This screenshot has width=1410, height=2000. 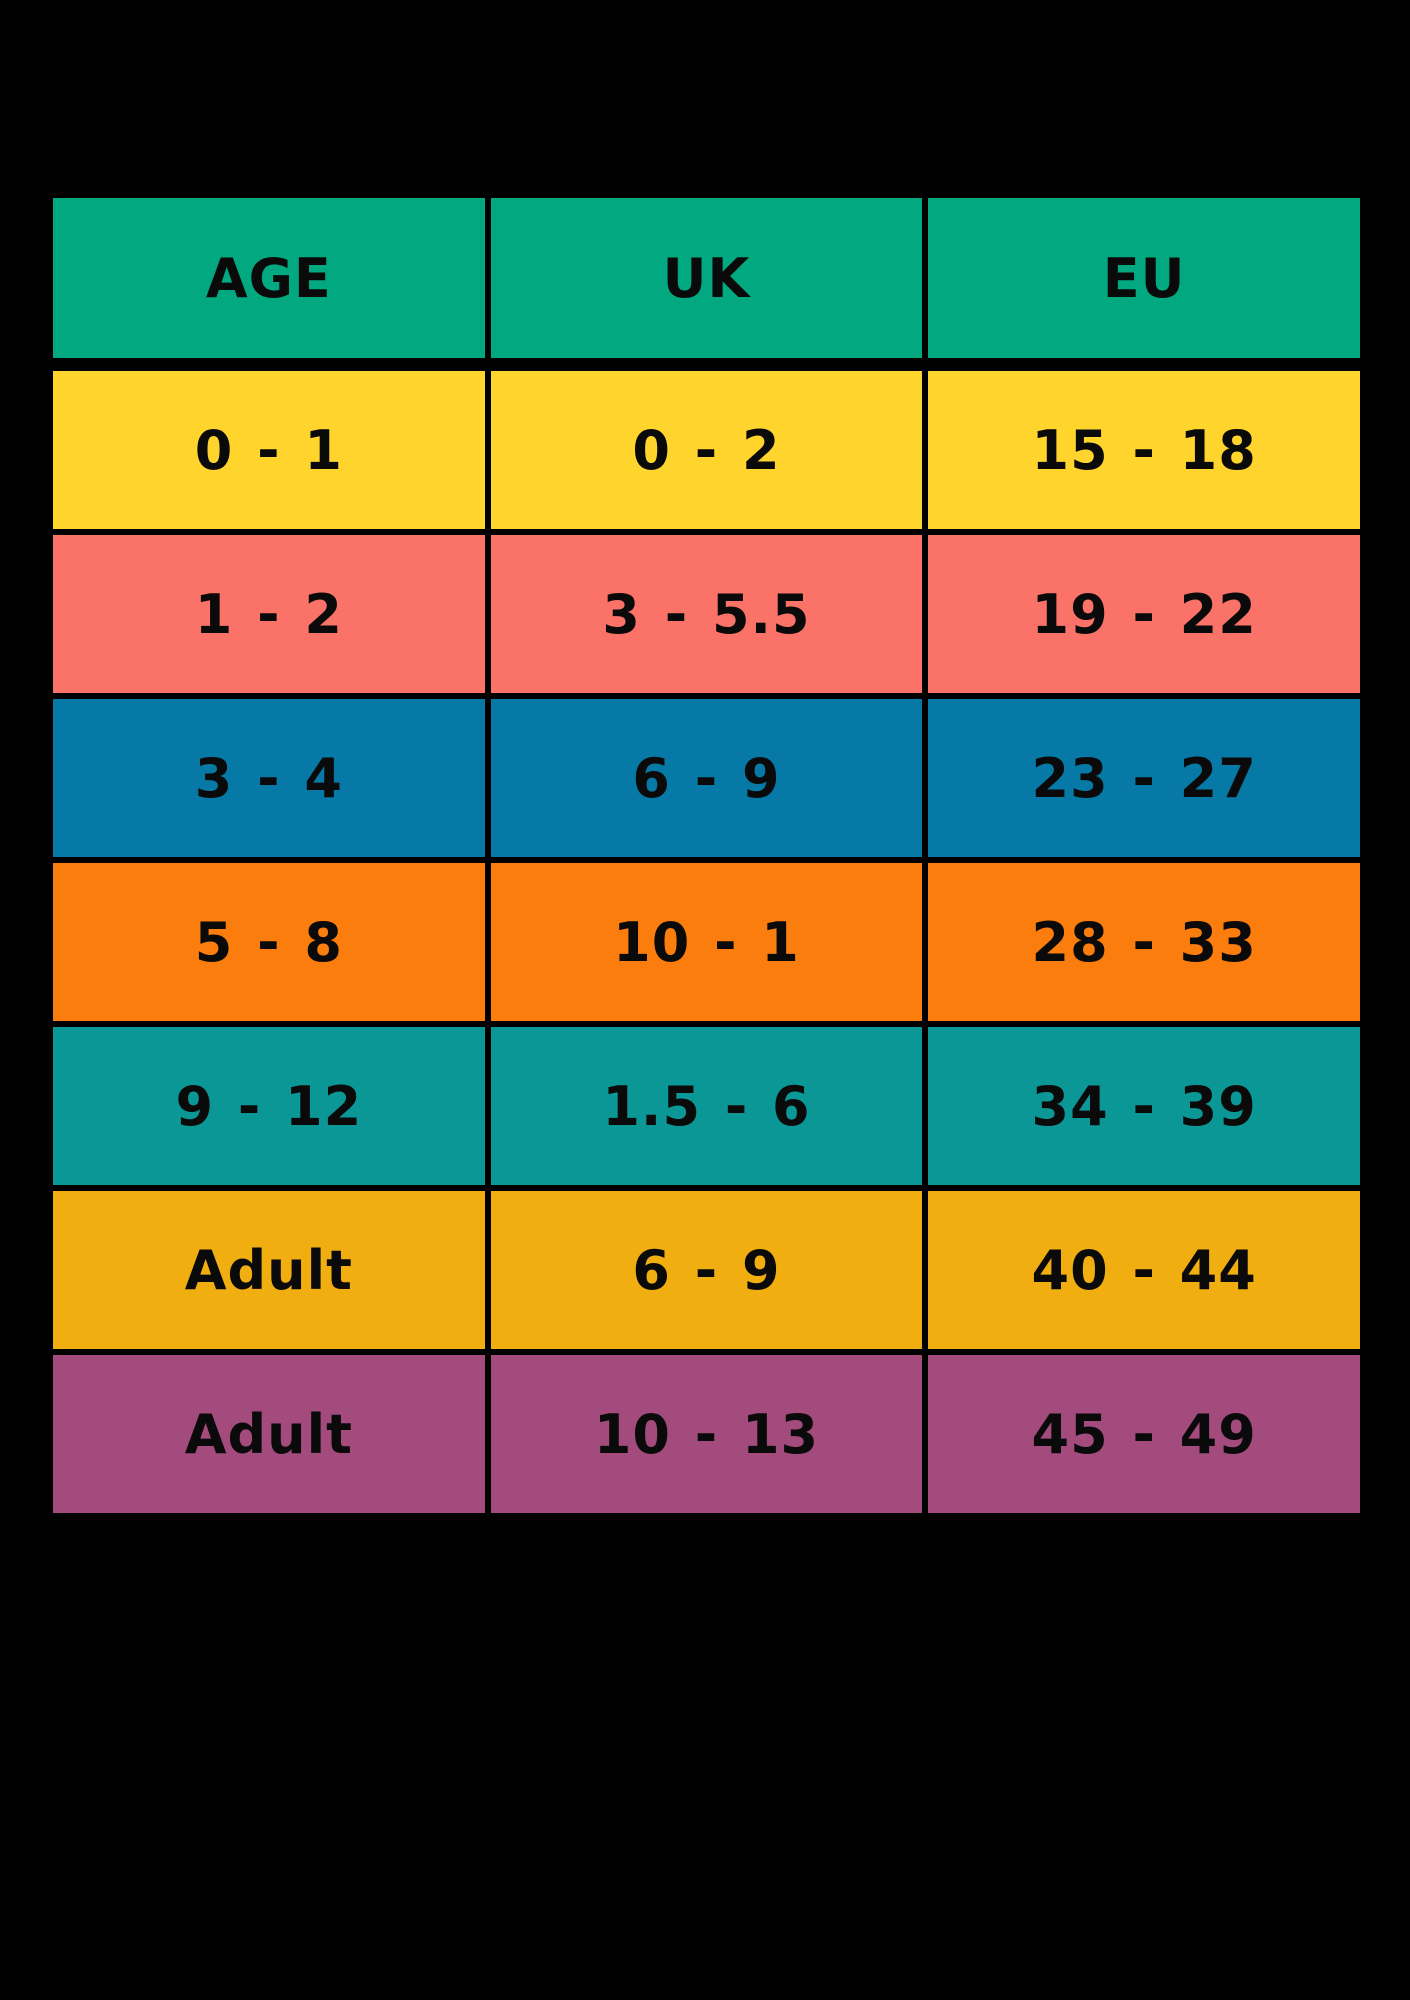 What do you see at coordinates (706, 450) in the screenshot?
I see `cell-uk: 0 - 2` at bounding box center [706, 450].